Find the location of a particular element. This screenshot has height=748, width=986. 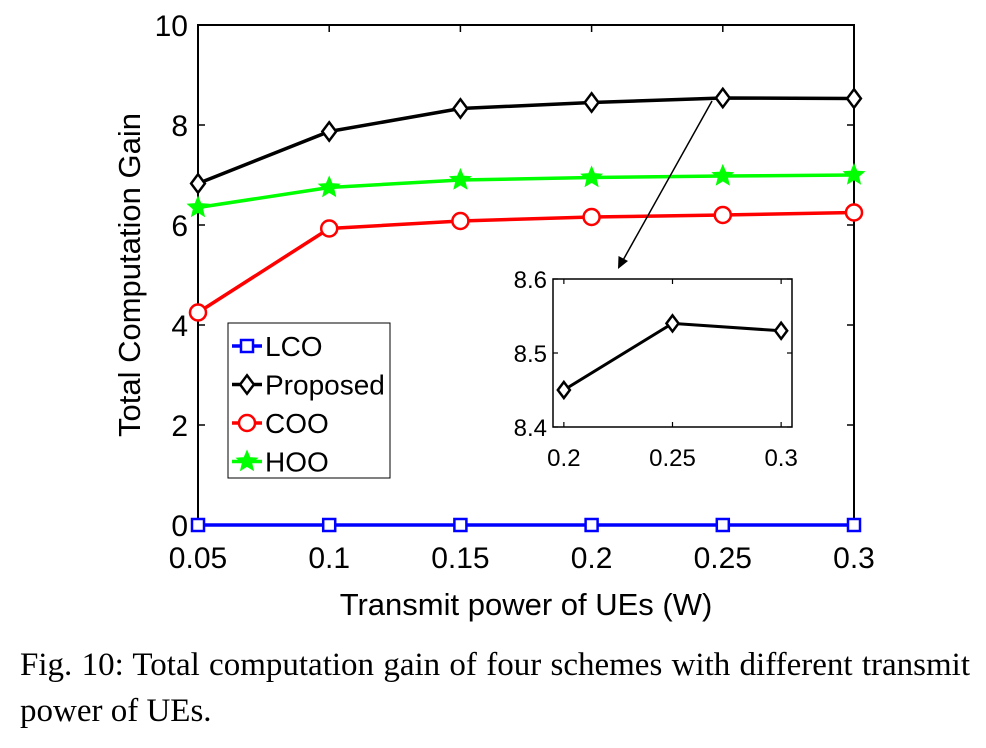

inset-y-tick-label: 8.4 is located at coordinates (530, 428).